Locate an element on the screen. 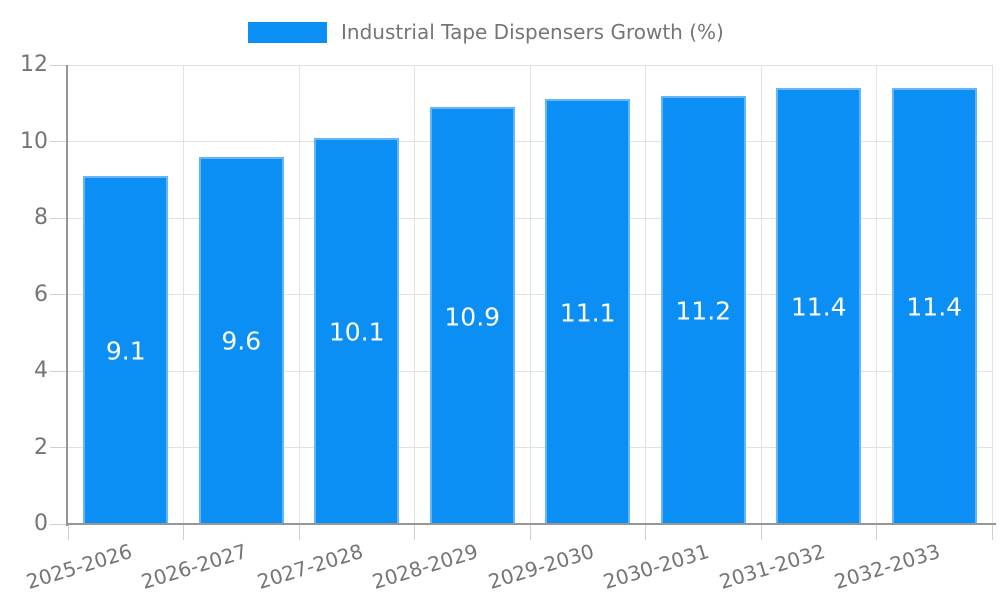 The width and height of the screenshot is (1000, 600). legend: Industrial Tape Dispensers Growth (%) is located at coordinates (486, 32).